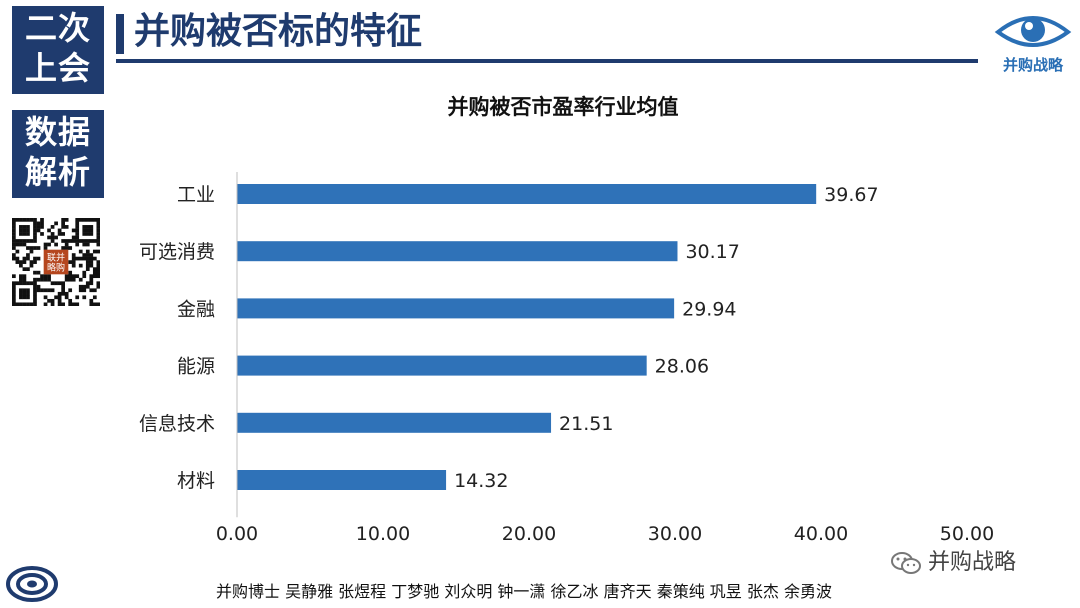 The width and height of the screenshot is (1080, 608). What do you see at coordinates (177, 252) in the screenshot?
I see `category-label: 可选消费` at bounding box center [177, 252].